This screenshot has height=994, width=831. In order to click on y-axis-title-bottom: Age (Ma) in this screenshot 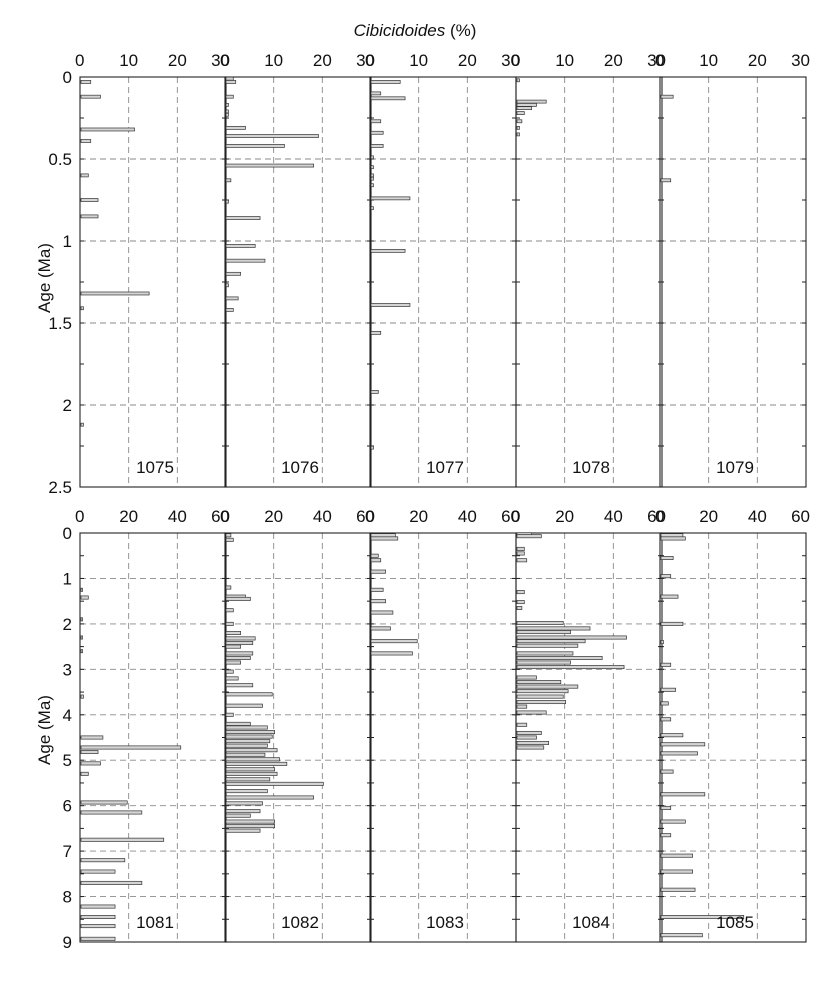, I will do `click(44, 730)`.